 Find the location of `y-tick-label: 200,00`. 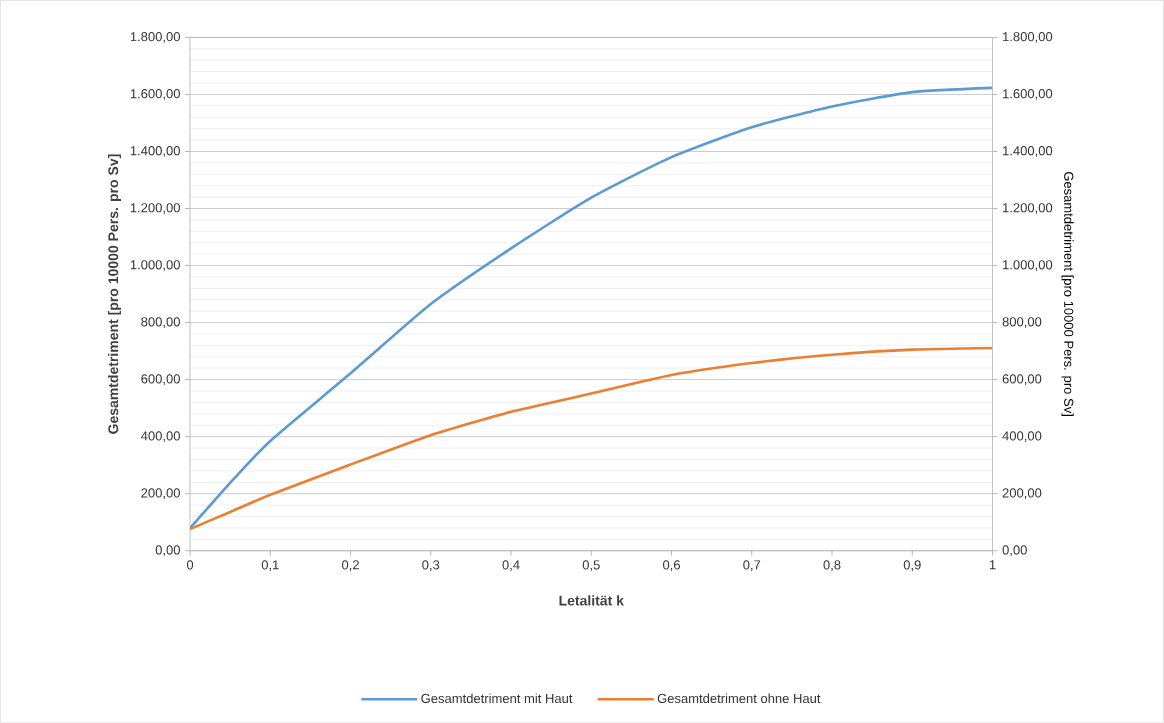

y-tick-label: 200,00 is located at coordinates (160, 494).